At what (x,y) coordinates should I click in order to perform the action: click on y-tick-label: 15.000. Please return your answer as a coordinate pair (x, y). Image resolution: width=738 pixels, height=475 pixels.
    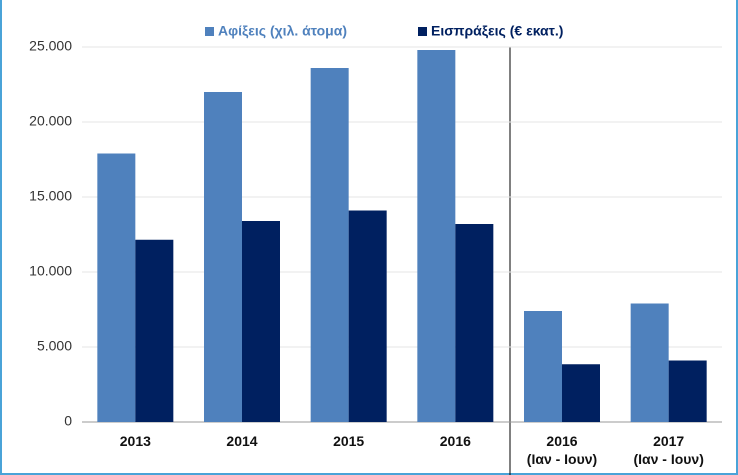
    Looking at the image, I should click on (50, 196).